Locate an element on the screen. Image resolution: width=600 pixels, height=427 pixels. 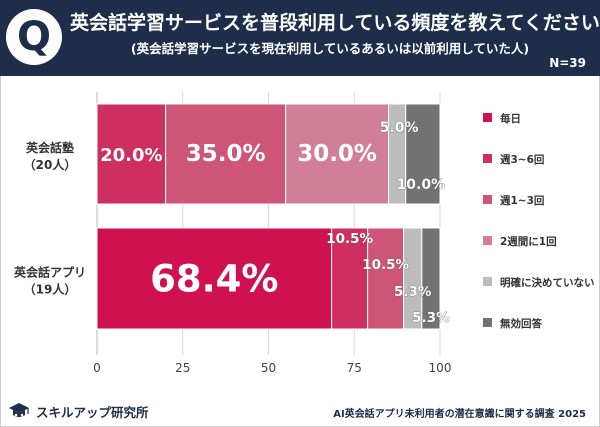
data-label: 20.0% is located at coordinates (131, 155).